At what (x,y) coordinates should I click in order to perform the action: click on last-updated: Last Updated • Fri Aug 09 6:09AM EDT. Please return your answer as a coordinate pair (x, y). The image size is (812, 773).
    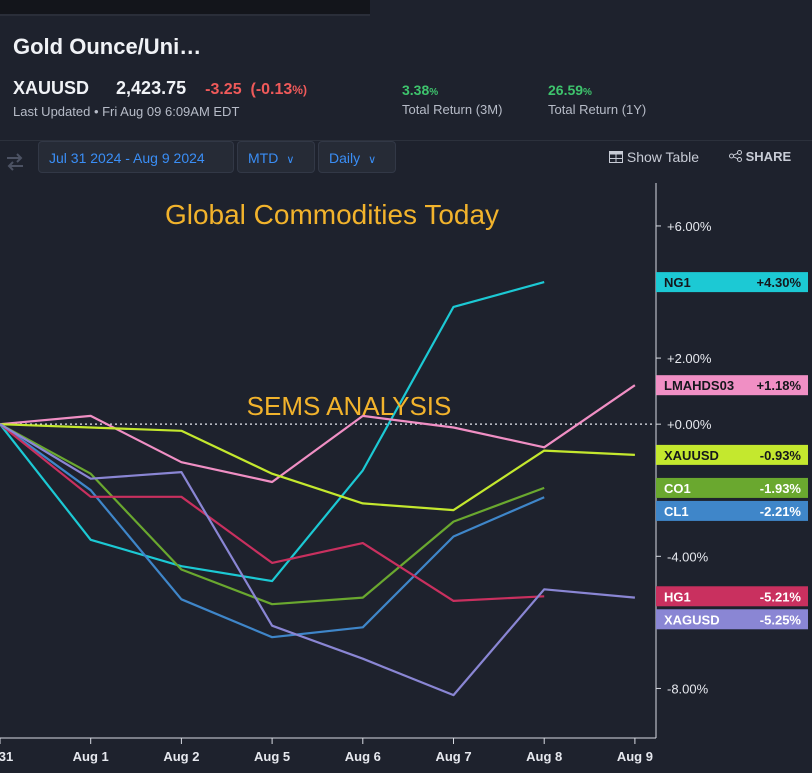
    Looking at the image, I should click on (126, 111).